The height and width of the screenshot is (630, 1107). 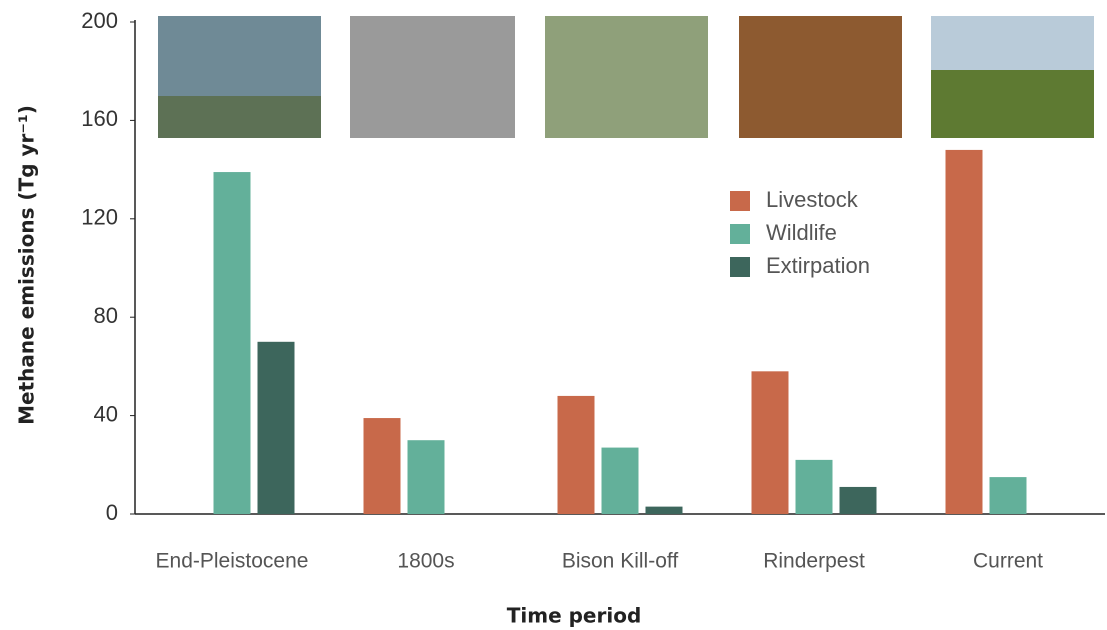 I want to click on photo-ox, so click(x=432, y=77).